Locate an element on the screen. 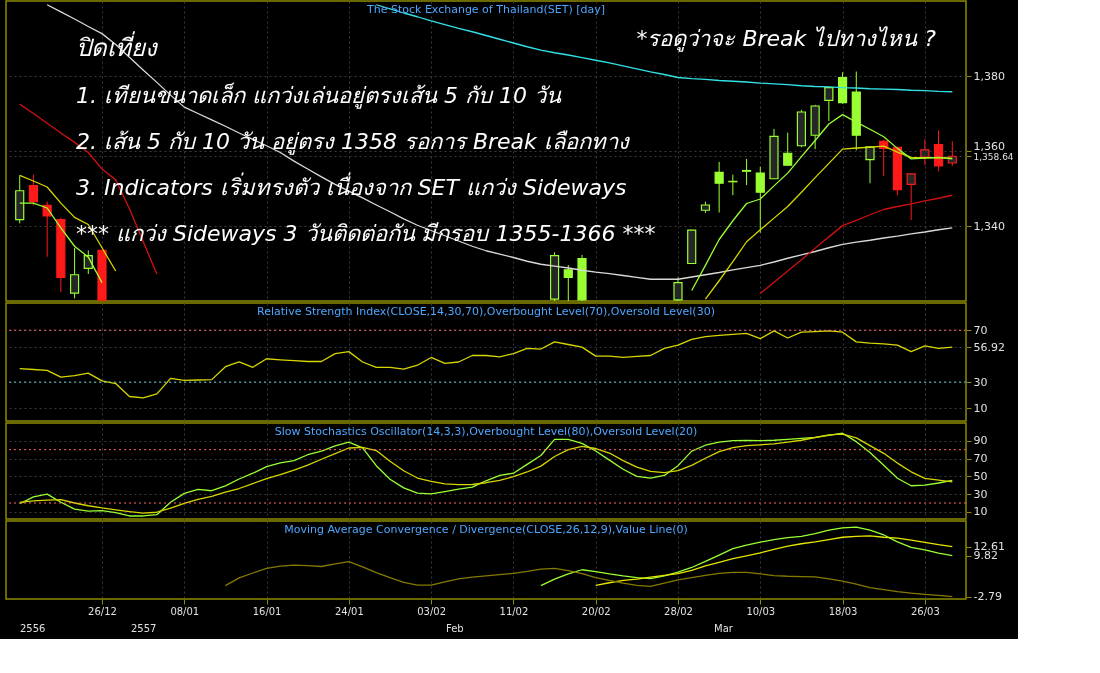 The image size is (1100, 673). y-tick-label: 9.82 is located at coordinates (985, 556).